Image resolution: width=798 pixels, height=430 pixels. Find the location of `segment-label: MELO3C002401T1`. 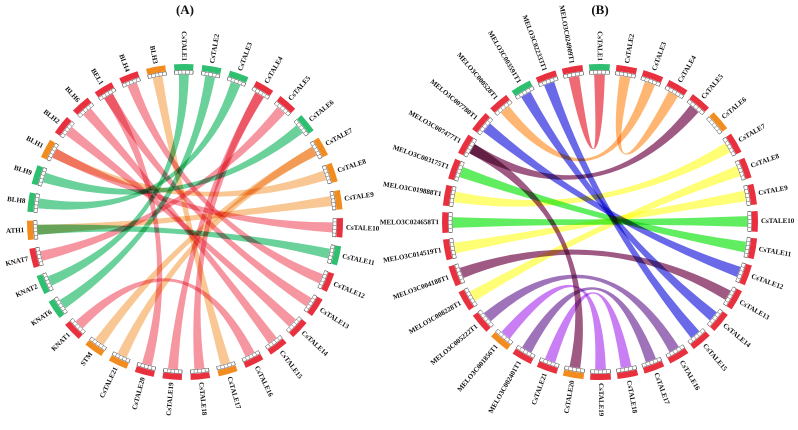

segment-label: MELO3C002401T1 is located at coordinates (505, 387).